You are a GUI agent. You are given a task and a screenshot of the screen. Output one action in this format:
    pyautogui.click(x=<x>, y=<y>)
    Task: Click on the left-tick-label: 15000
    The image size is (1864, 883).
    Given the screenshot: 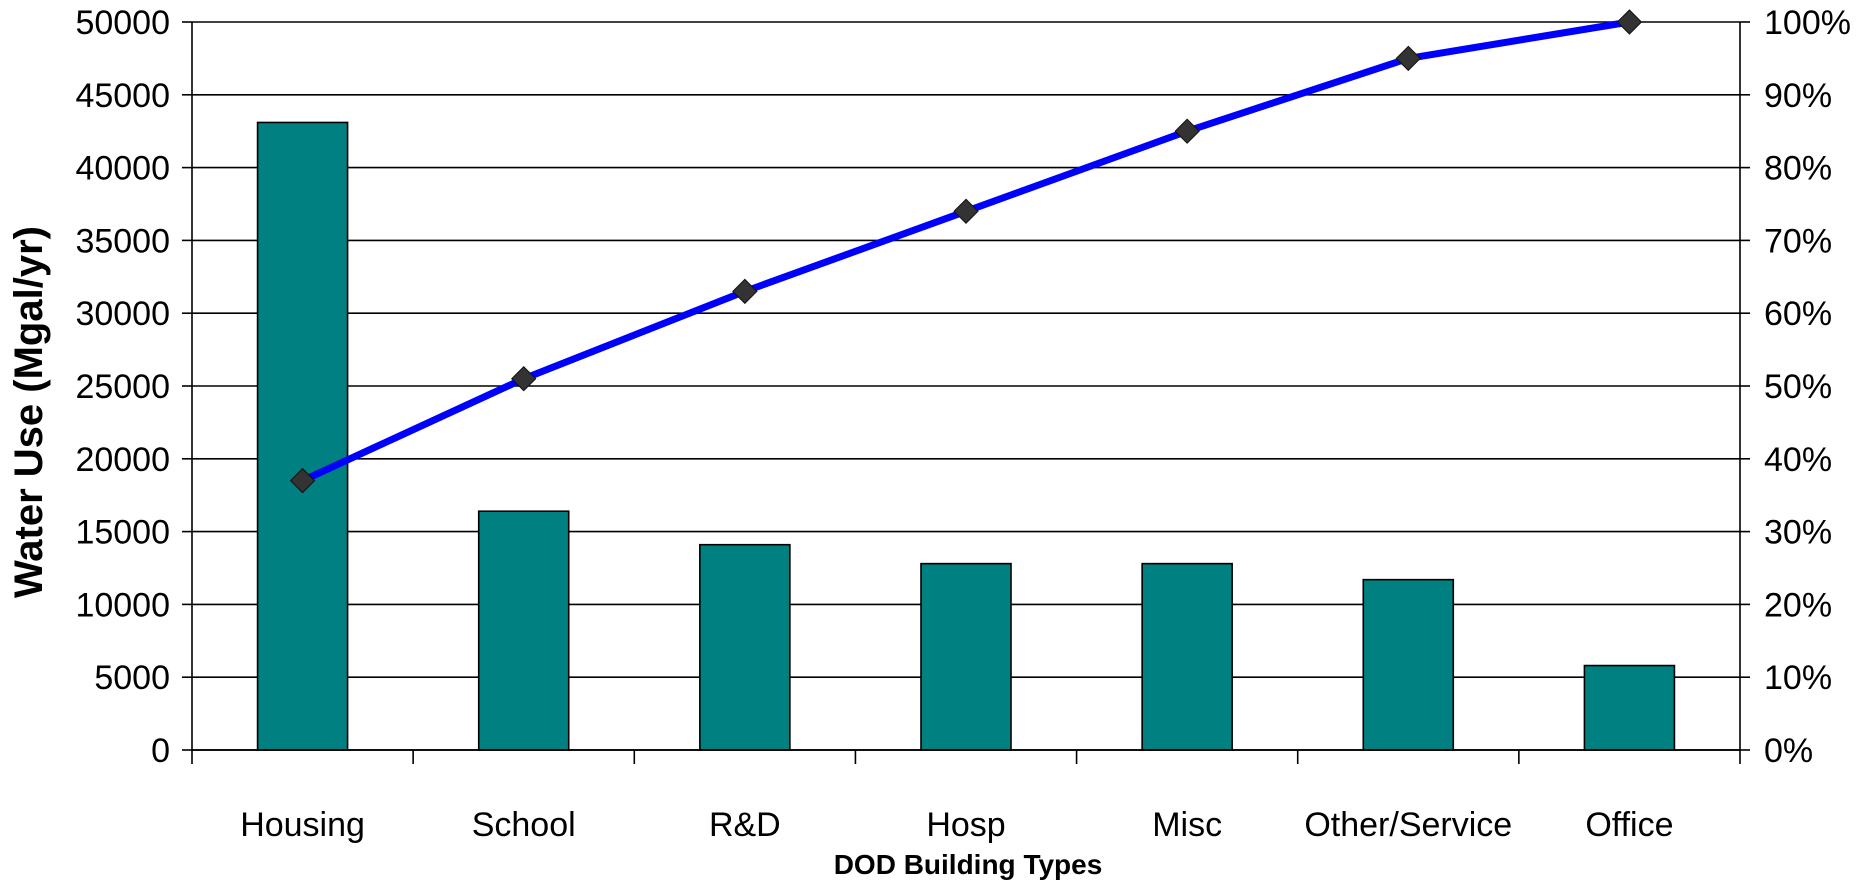 What is the action you would take?
    pyautogui.click(x=122, y=533)
    